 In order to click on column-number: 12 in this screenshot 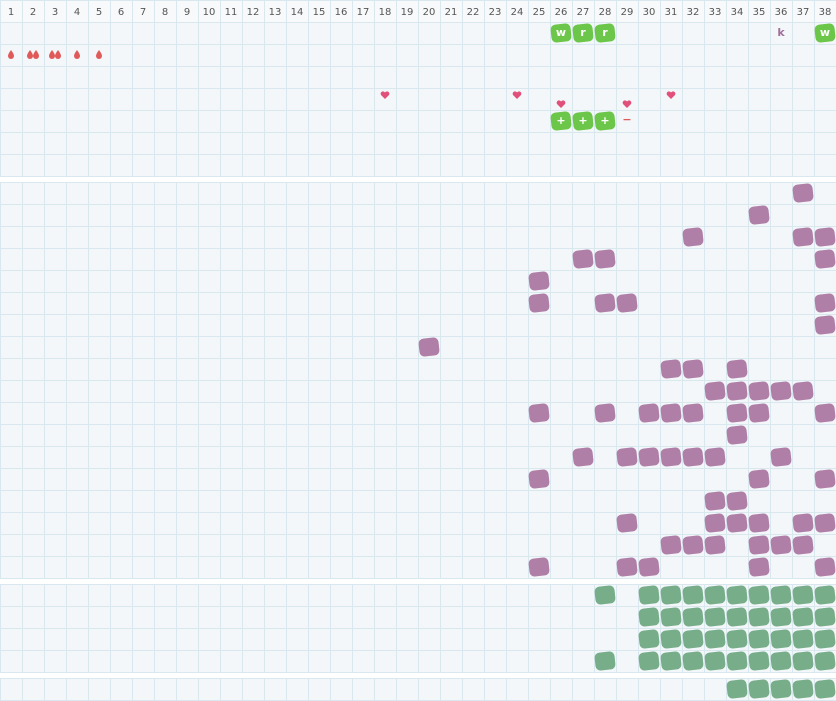, I will do `click(253, 12)`.